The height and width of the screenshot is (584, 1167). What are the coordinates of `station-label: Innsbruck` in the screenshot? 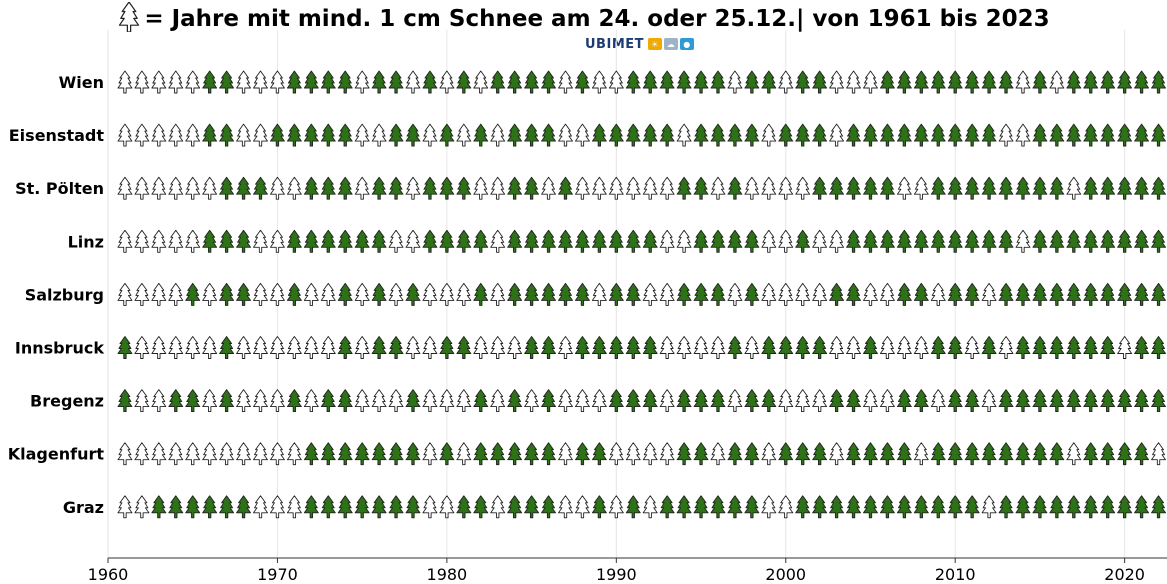 It's located at (59, 348).